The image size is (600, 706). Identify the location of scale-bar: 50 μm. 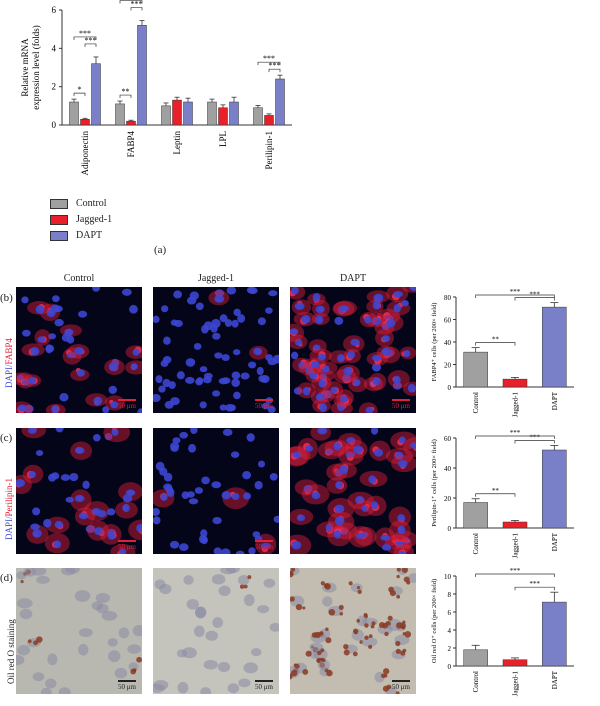
(127, 404).